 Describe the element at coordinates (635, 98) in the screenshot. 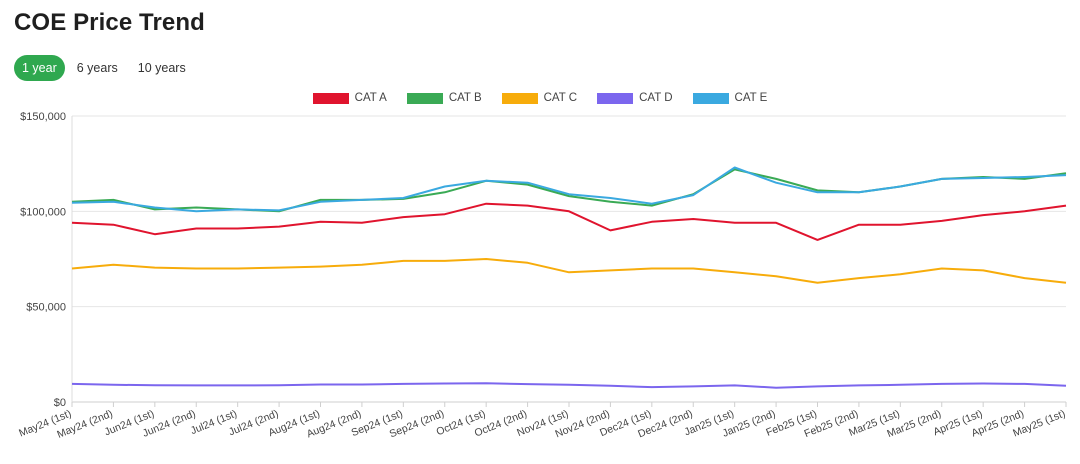

I see `legend-item-cat-d: CAT D` at that location.